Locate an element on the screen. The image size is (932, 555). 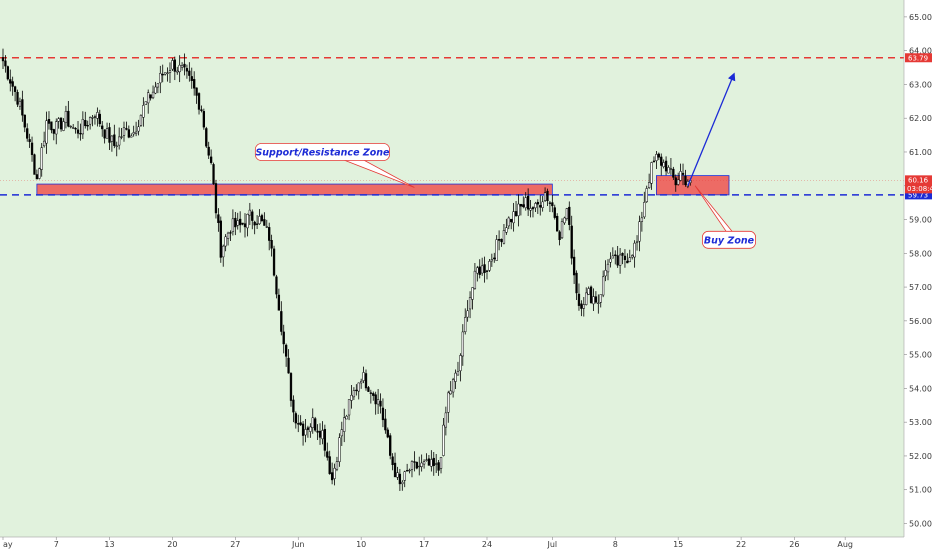
annotation-callout: Buy Zone is located at coordinates (725, 217).